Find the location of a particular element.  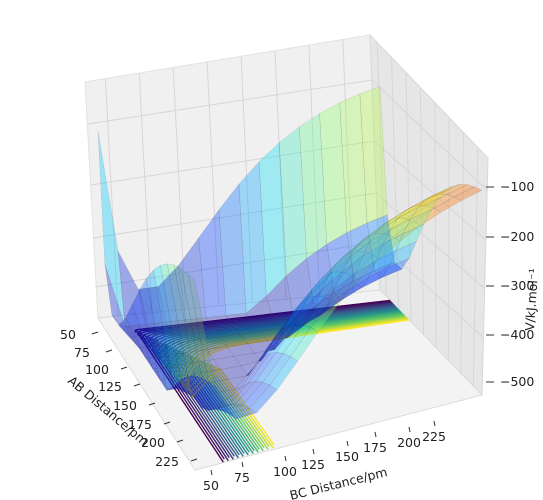

y-tick-label: 50 is located at coordinates (211, 485).